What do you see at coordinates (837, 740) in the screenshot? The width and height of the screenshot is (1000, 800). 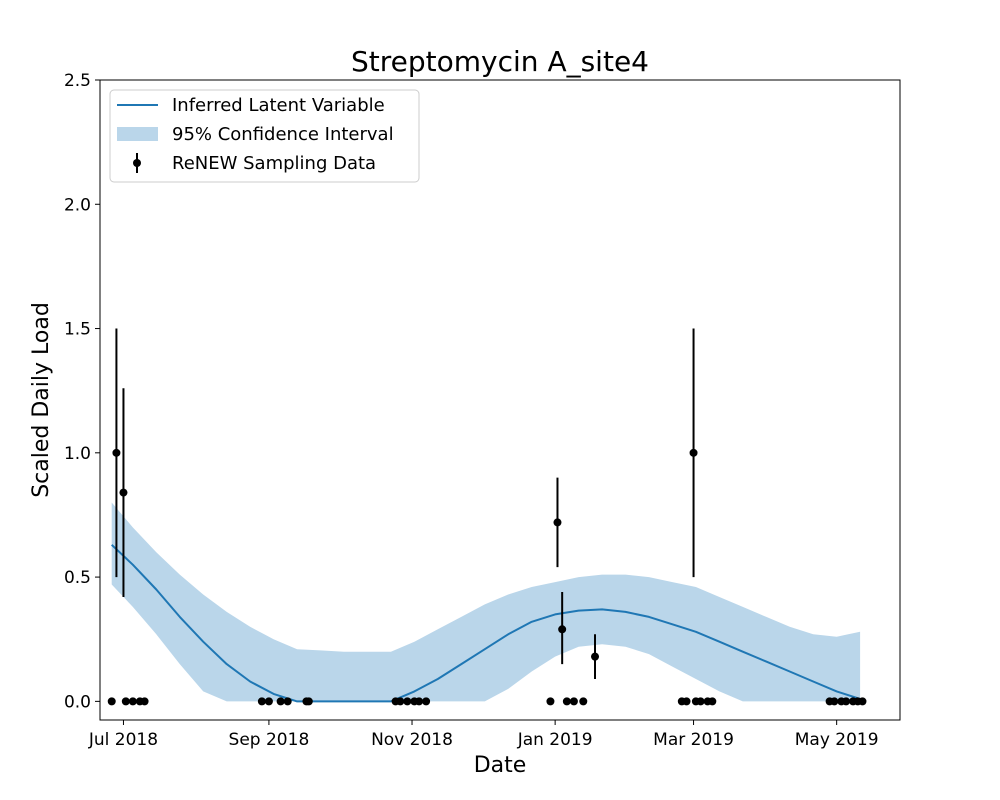 I see `x-tick-label: May 2019` at bounding box center [837, 740].